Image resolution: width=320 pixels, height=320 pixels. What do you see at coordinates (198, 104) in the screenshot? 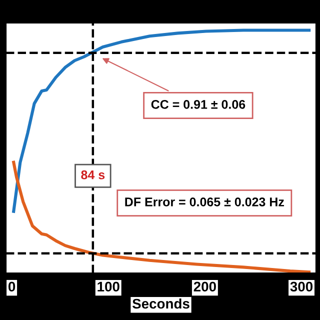
I see `annotation: CC = 0.91 ± 0.06` at bounding box center [198, 104].